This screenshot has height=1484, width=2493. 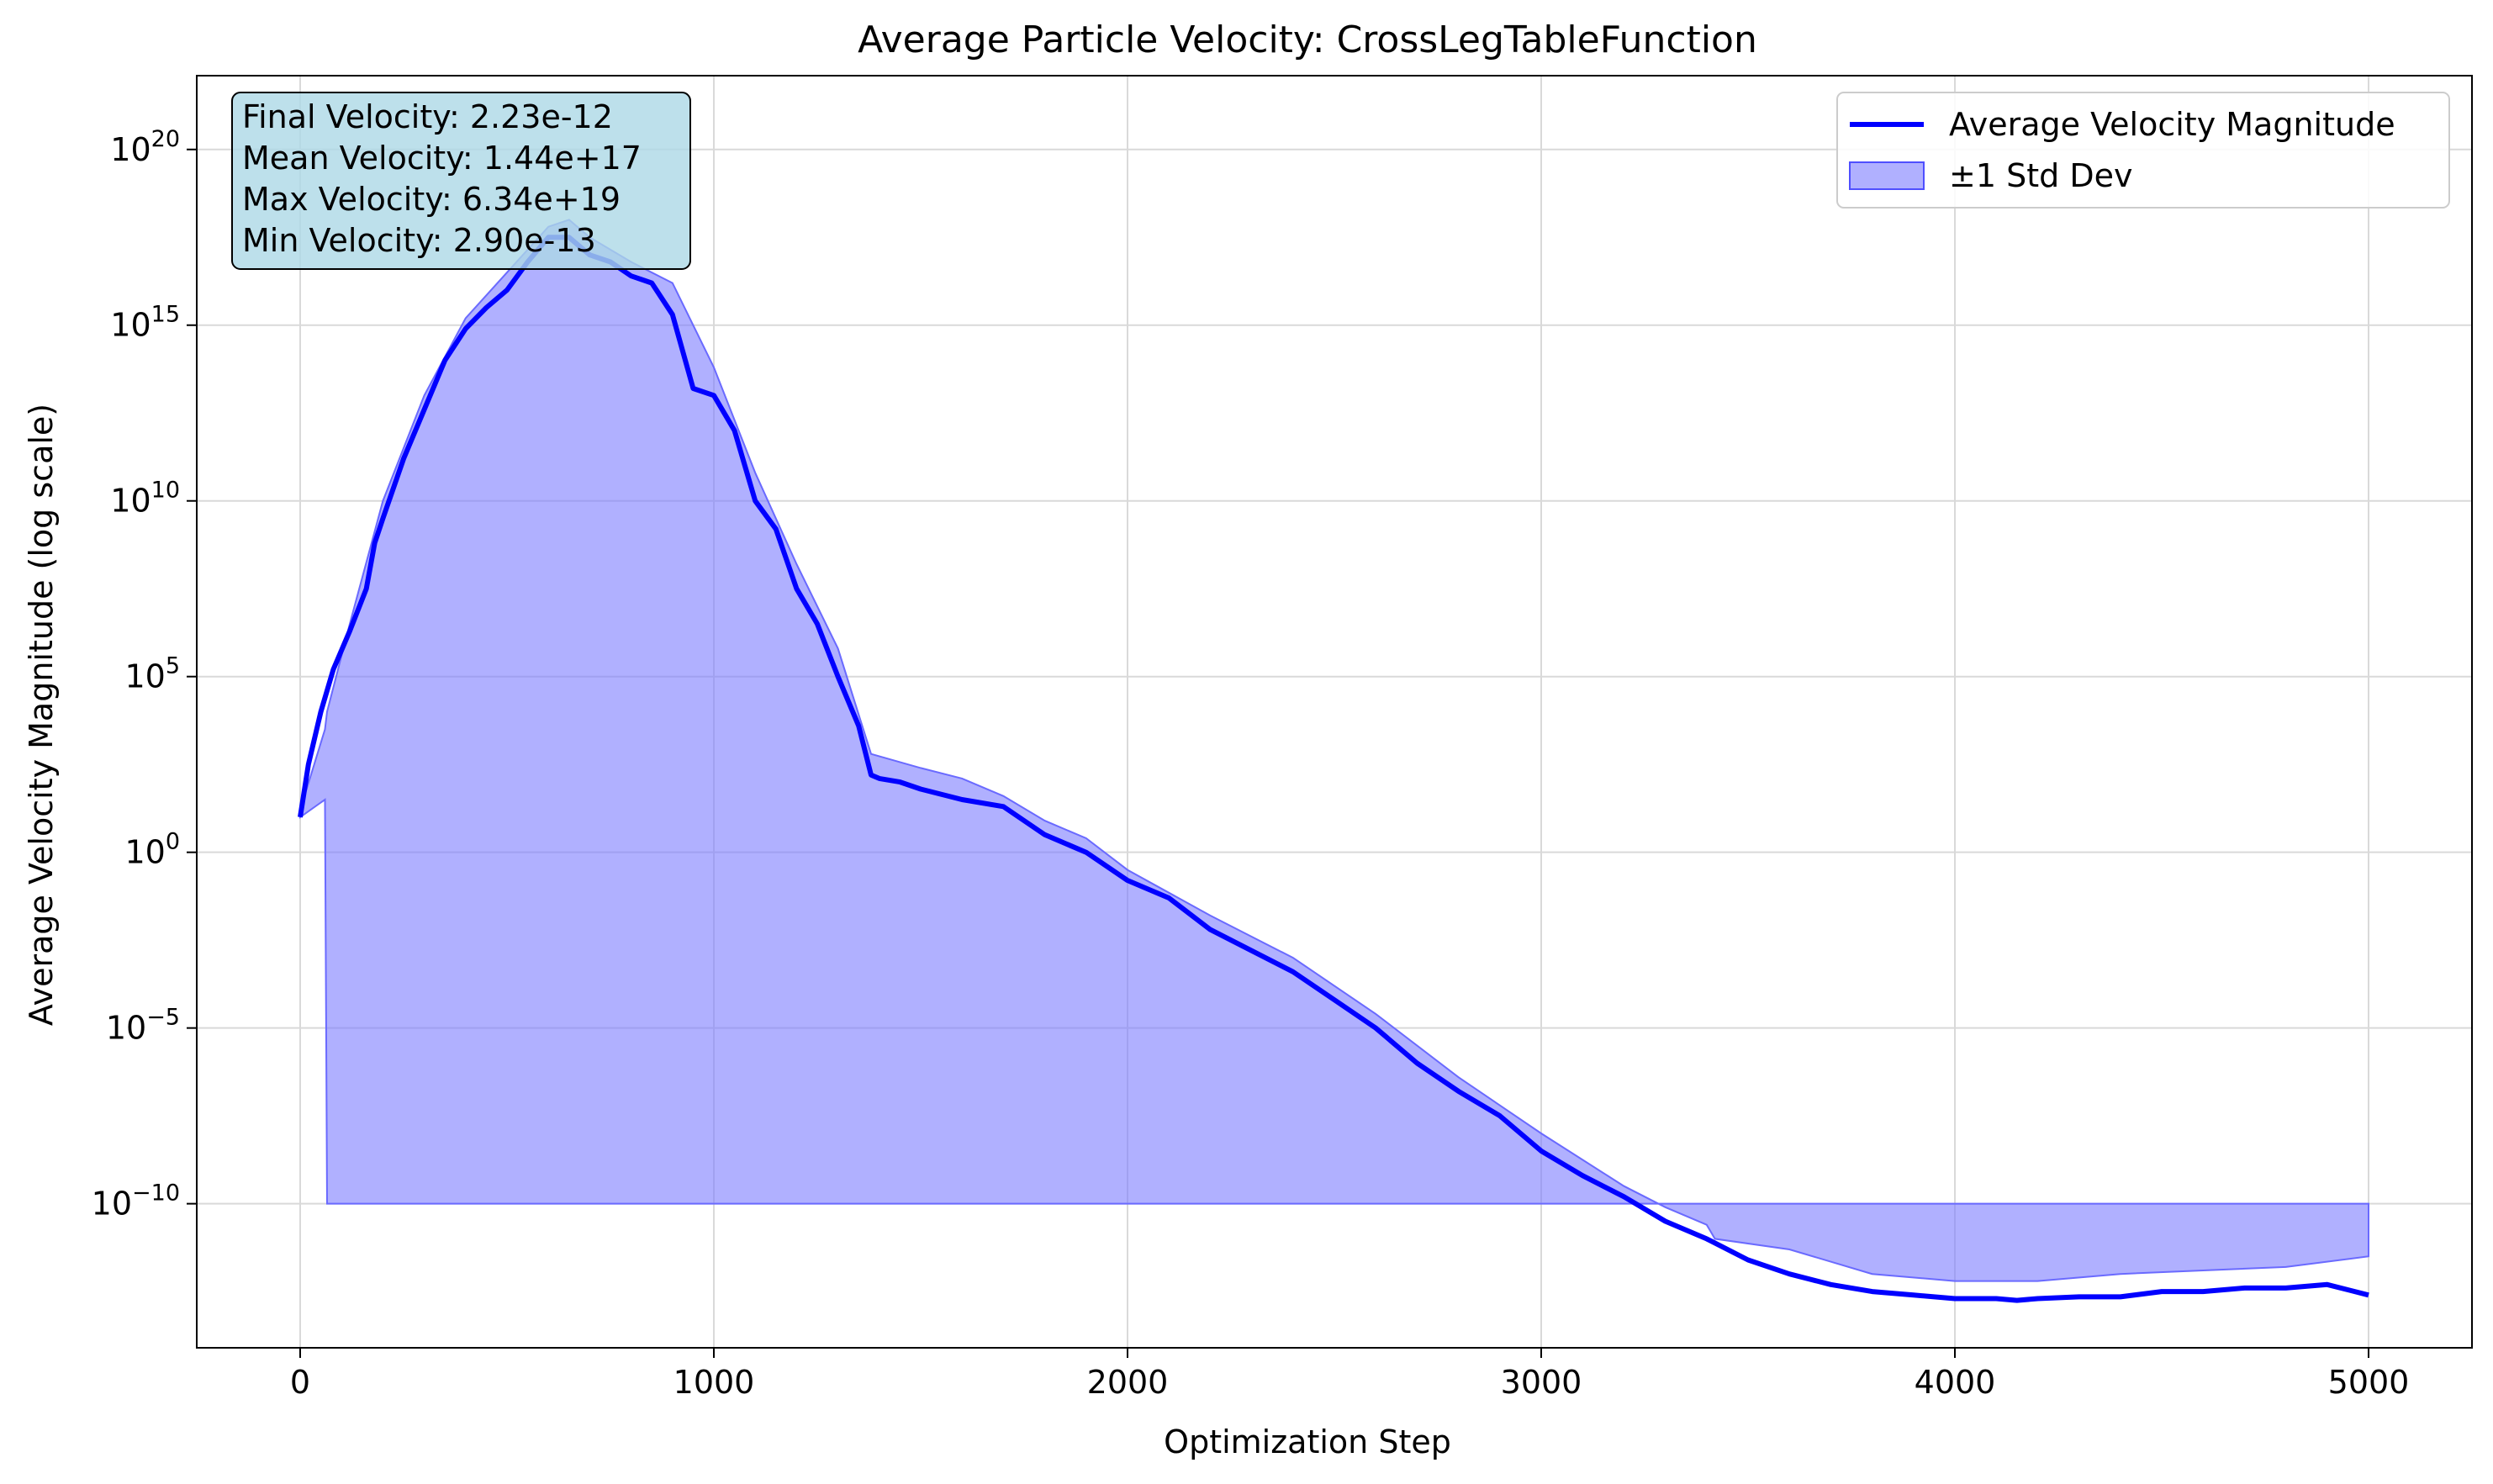 I want to click on stats-box-background, so click(x=461, y=181).